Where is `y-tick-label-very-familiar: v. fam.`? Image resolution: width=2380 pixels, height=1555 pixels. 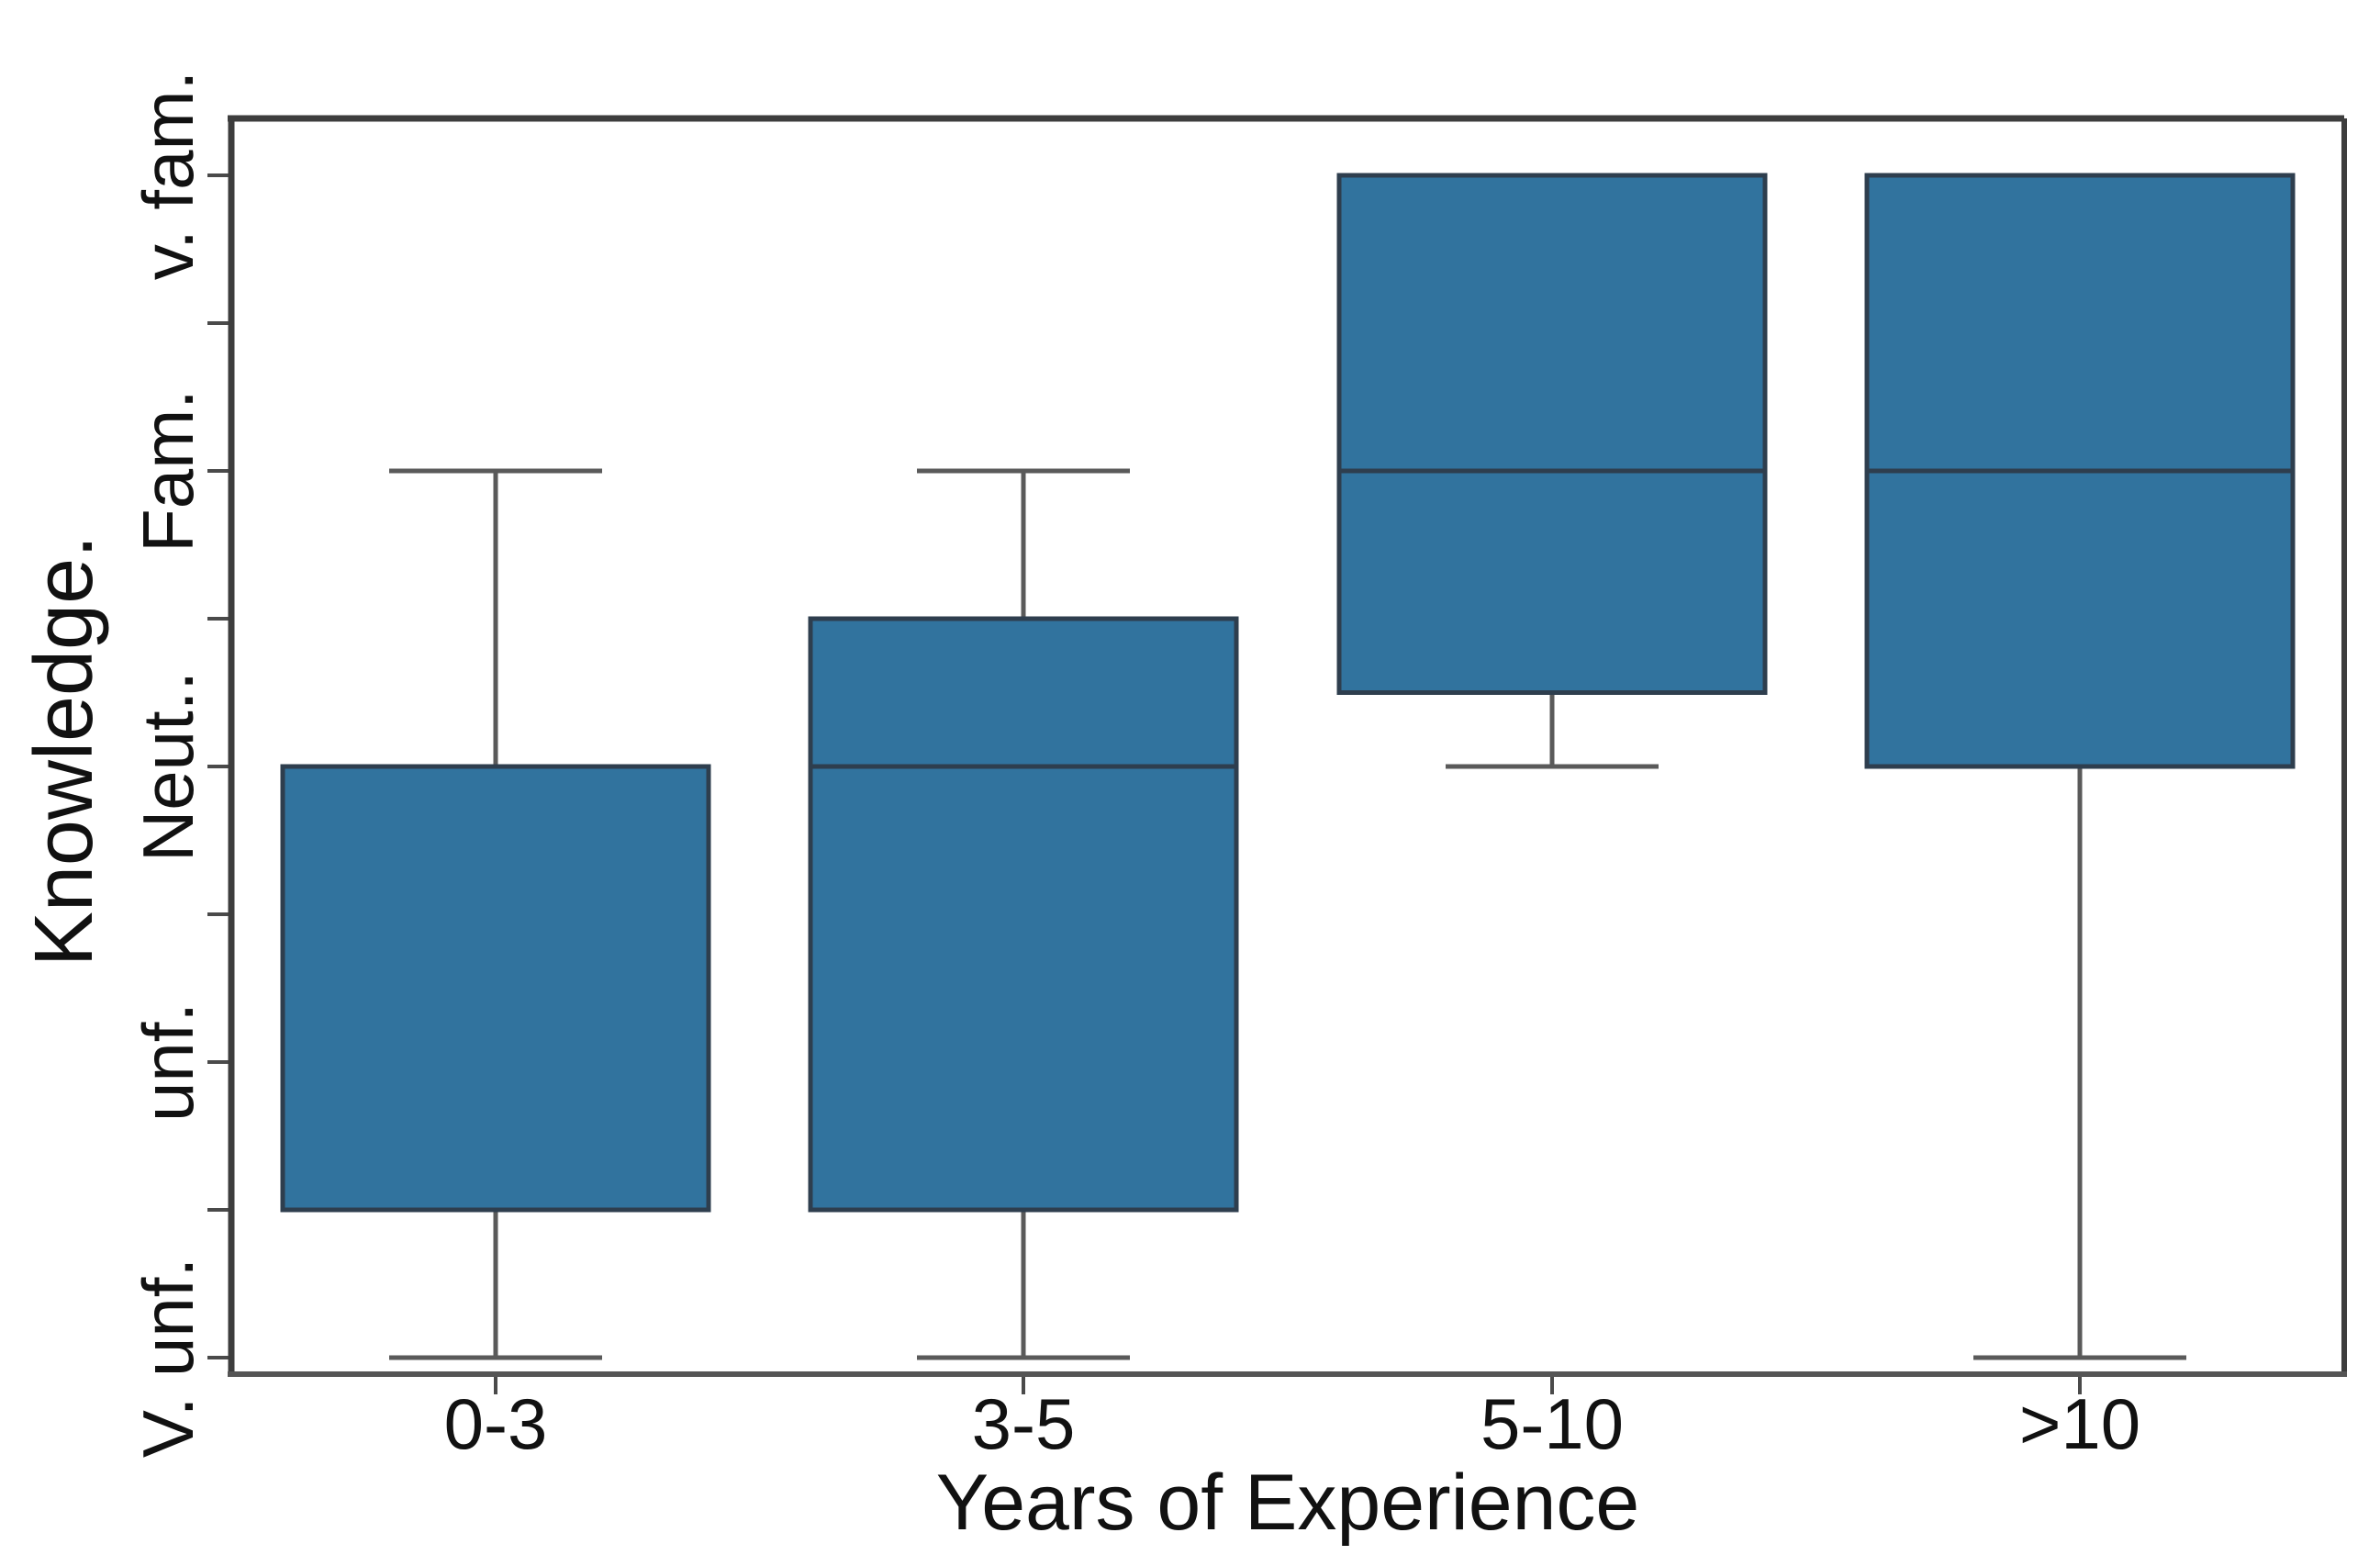
y-tick-label-very-familiar: v. fam. is located at coordinates (168, 175).